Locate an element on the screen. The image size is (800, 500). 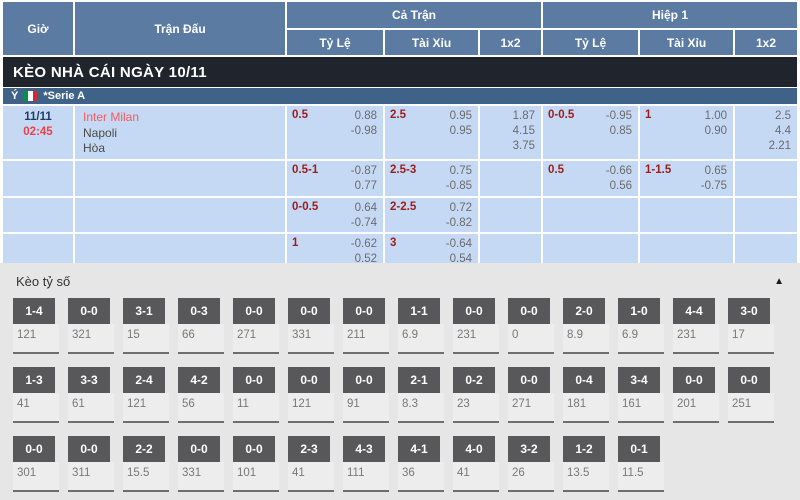
odds-value: -0.62 is located at coordinates (363, 244).